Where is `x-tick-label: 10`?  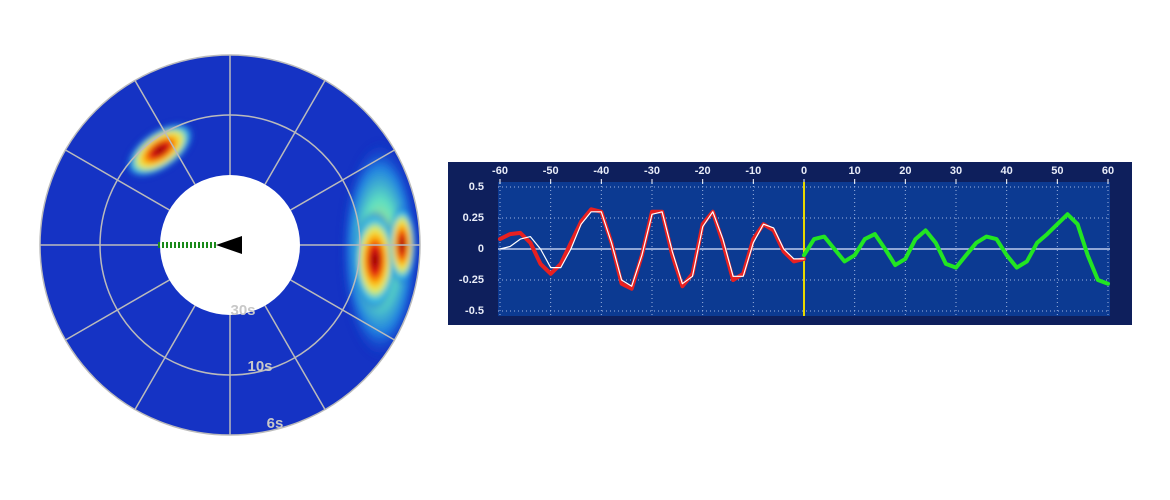
x-tick-label: 10 is located at coordinates (855, 171).